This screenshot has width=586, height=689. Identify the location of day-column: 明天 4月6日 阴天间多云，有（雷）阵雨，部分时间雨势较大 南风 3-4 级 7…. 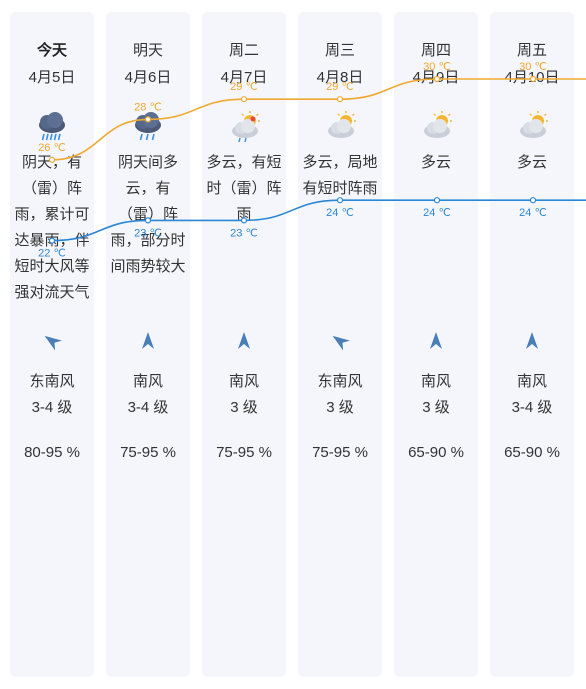
(148, 344).